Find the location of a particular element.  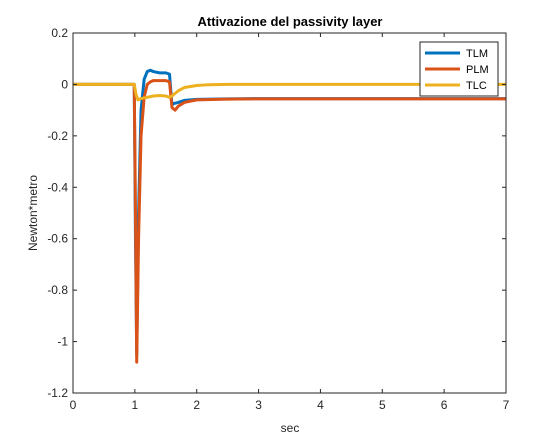

y-tick-label: 0.2 is located at coordinates (59, 33).